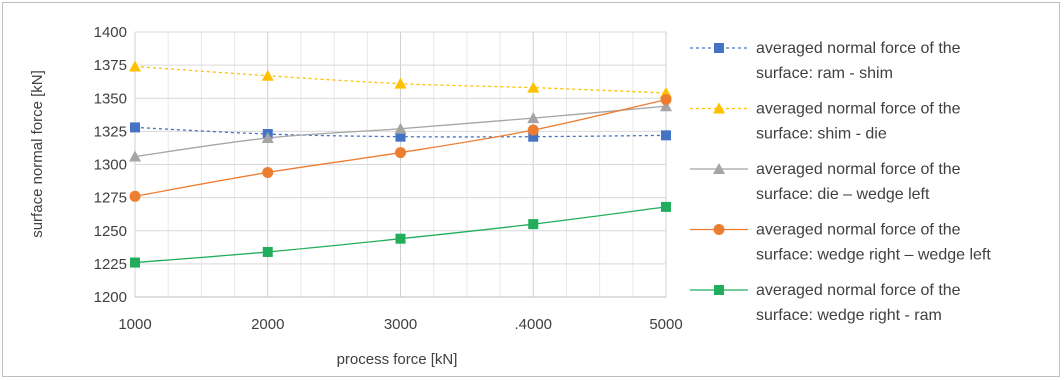 This screenshot has width=1064, height=381. Describe the element at coordinates (110, 98) in the screenshot. I see `y-tick-label: 1350` at that location.